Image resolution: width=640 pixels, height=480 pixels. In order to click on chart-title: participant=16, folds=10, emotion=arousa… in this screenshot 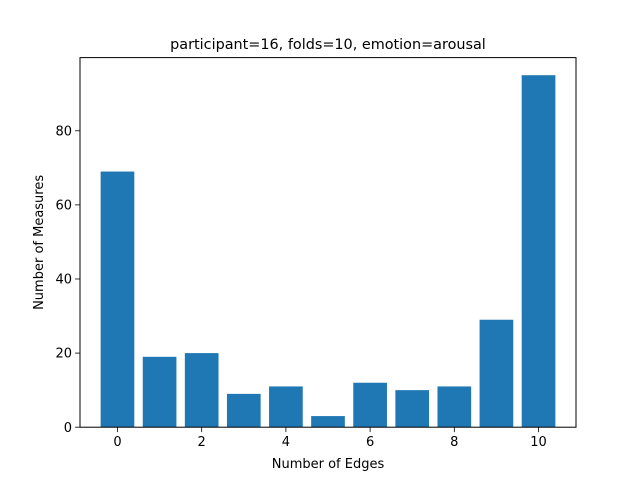, I will do `click(328, 45)`.